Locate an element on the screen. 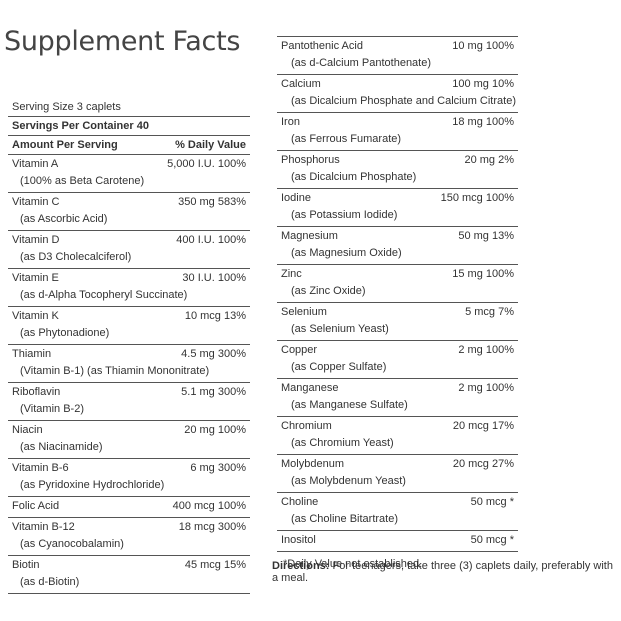 The width and height of the screenshot is (621, 621). nutrient-row-main: Phosphorus 20 mg 2% is located at coordinates (397, 160).